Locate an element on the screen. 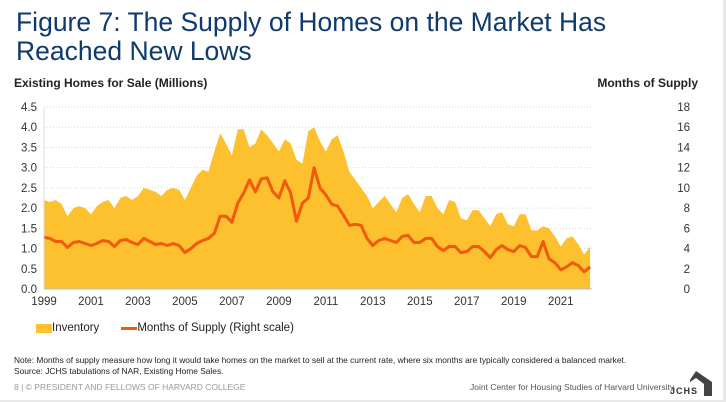 The width and height of the screenshot is (726, 402). inventory-swatch is located at coordinates (44, 328).